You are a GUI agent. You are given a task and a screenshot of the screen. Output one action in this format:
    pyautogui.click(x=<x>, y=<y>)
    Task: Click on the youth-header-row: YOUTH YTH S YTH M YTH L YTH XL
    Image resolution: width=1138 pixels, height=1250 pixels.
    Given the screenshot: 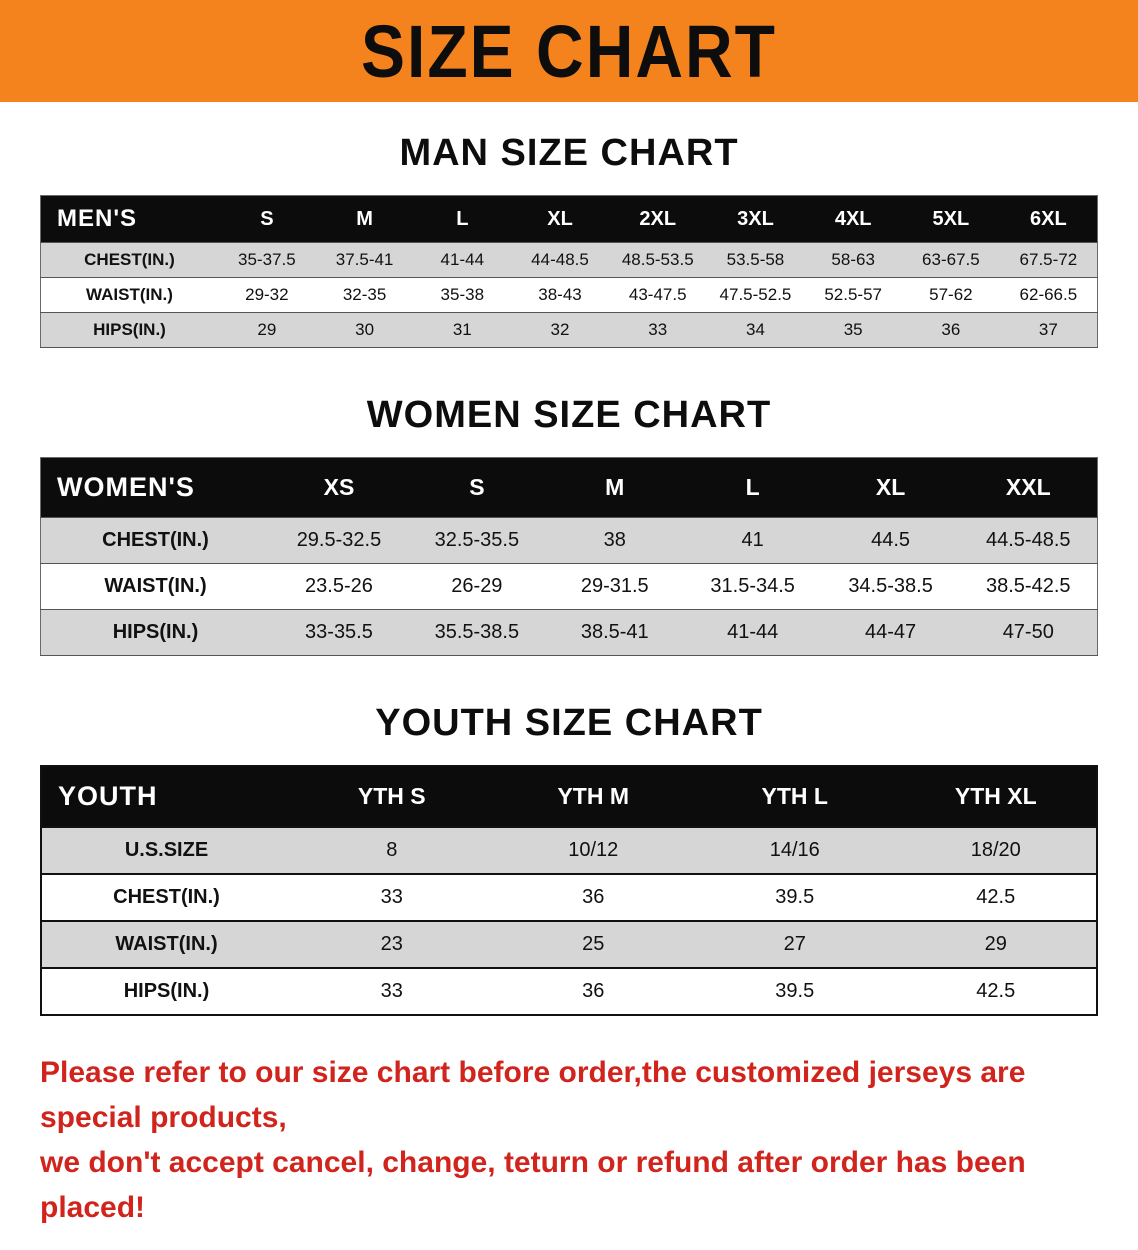 What is the action you would take?
    pyautogui.click(x=569, y=796)
    